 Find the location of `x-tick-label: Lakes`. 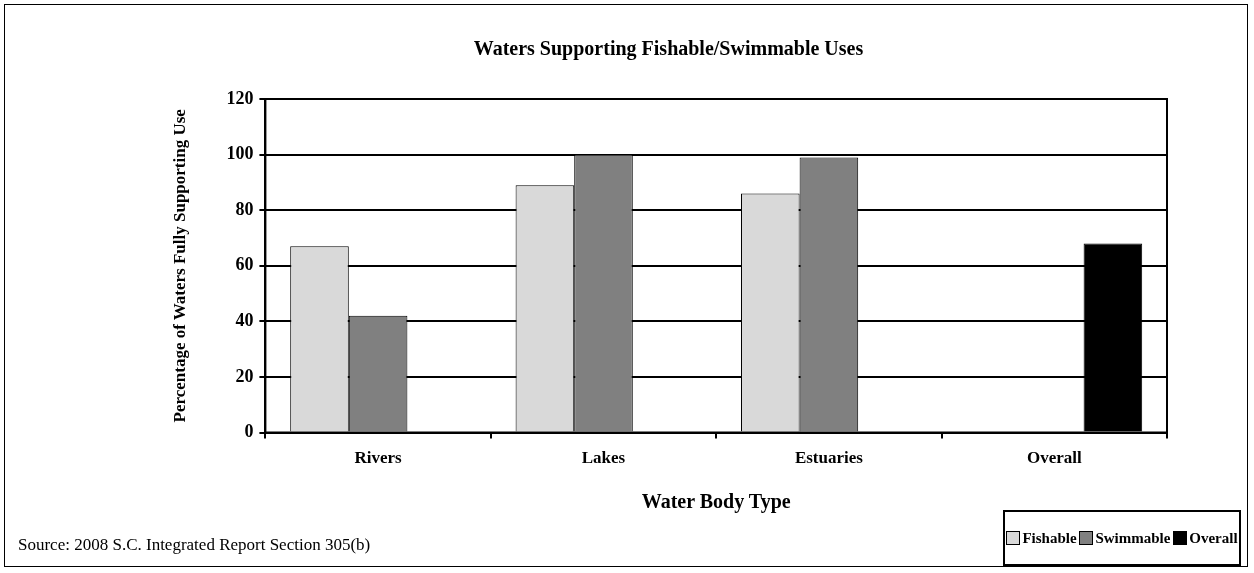

x-tick-label: Lakes is located at coordinates (603, 458).